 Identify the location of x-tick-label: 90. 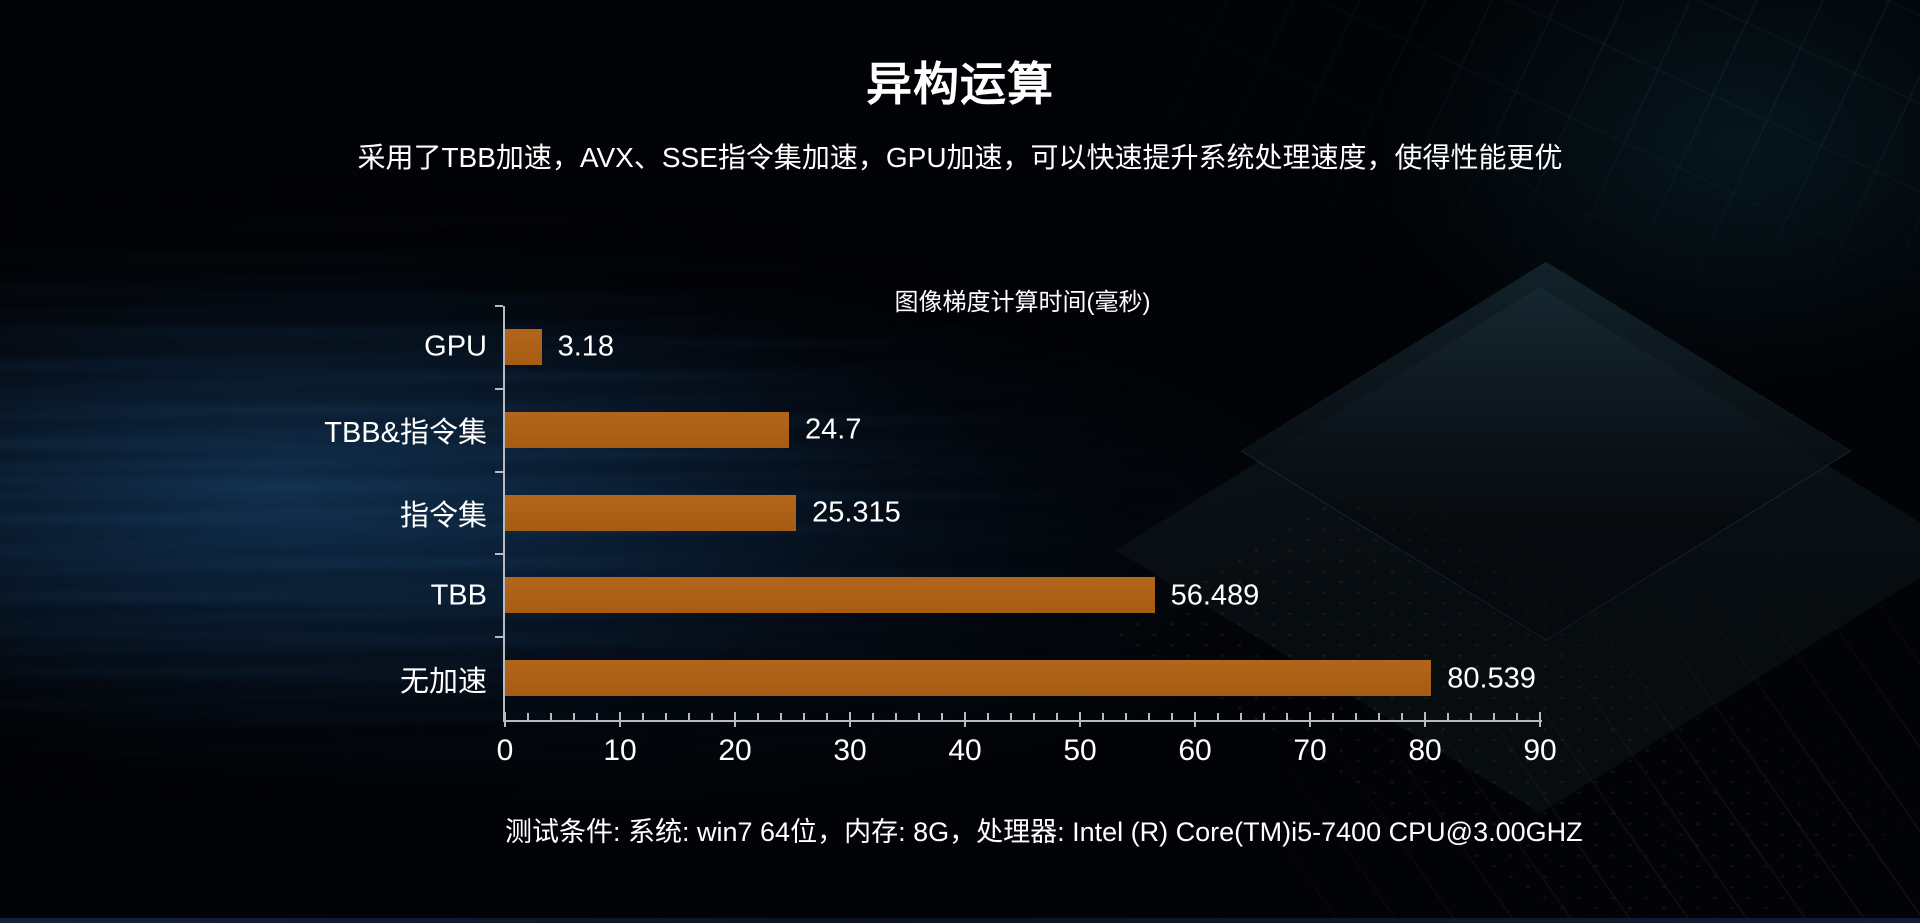
(1540, 750).